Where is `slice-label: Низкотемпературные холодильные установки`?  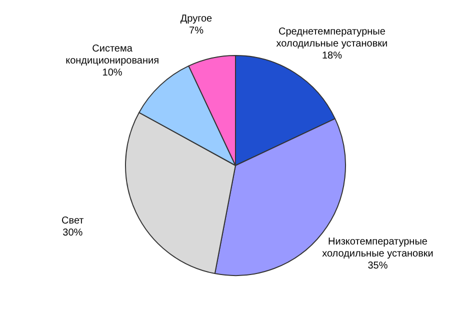
slice-label: Низкотемпературные холодильные установки is located at coordinates (378, 248).